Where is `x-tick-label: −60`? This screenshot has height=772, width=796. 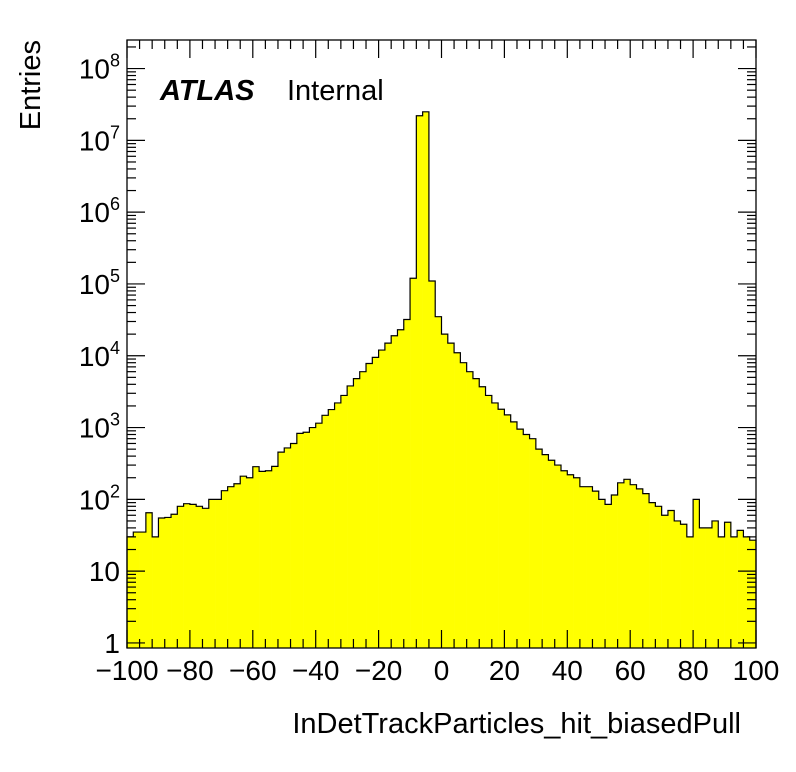 x-tick-label: −60 is located at coordinates (253, 670).